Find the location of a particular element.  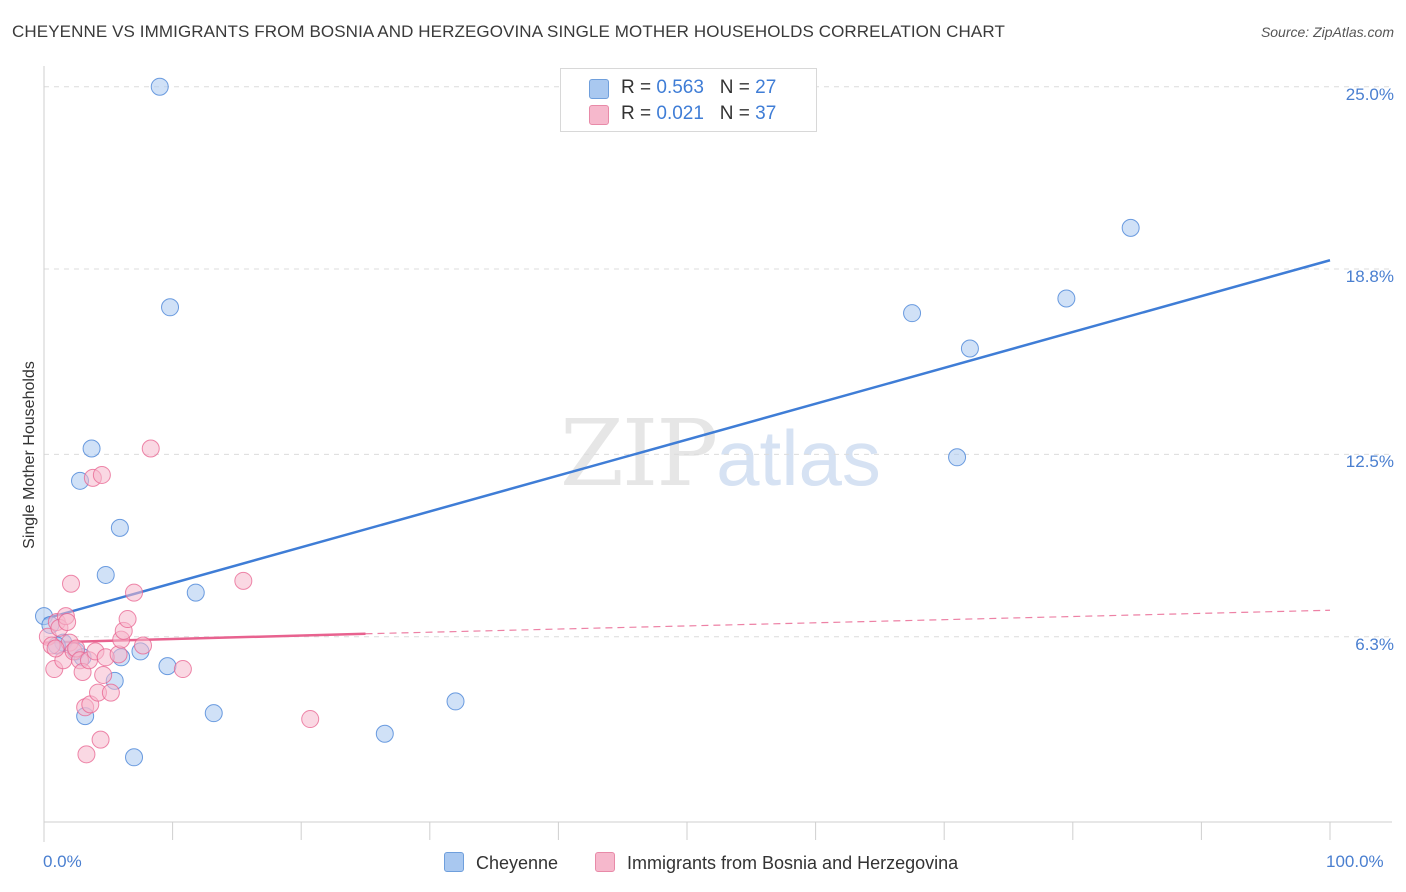

bottom-legend-swatch-cheyenne is located at coordinates (454, 862).